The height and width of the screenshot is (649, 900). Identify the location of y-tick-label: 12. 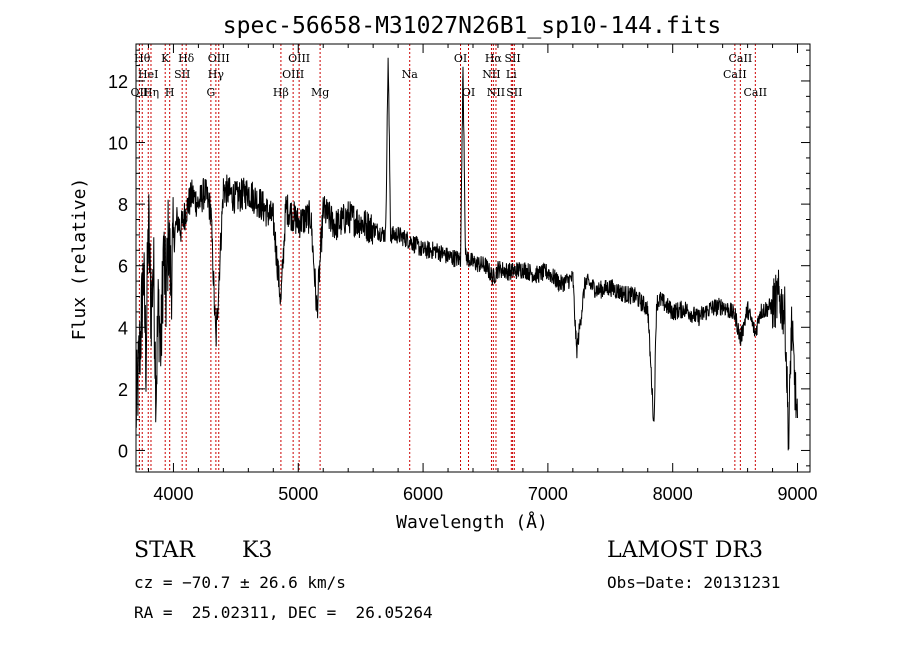
(118, 82).